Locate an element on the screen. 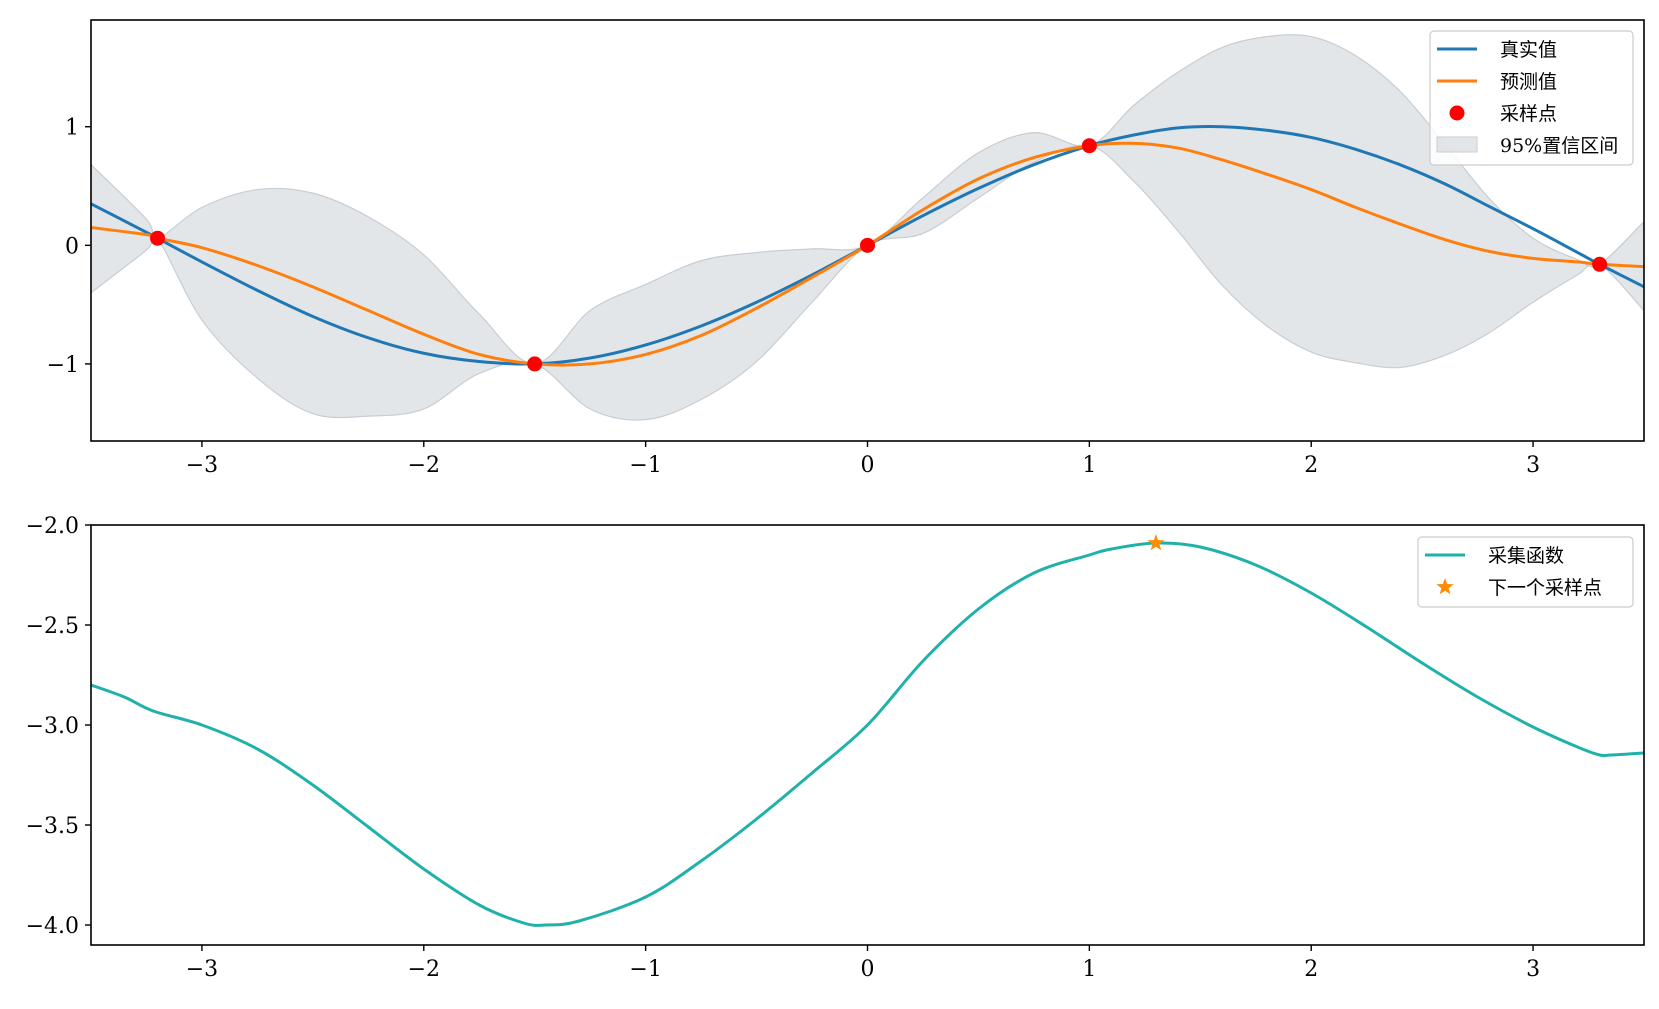 This screenshot has width=1659, height=1009. legend-bottom: 采集函数 下一个采样点 is located at coordinates (1525, 572).